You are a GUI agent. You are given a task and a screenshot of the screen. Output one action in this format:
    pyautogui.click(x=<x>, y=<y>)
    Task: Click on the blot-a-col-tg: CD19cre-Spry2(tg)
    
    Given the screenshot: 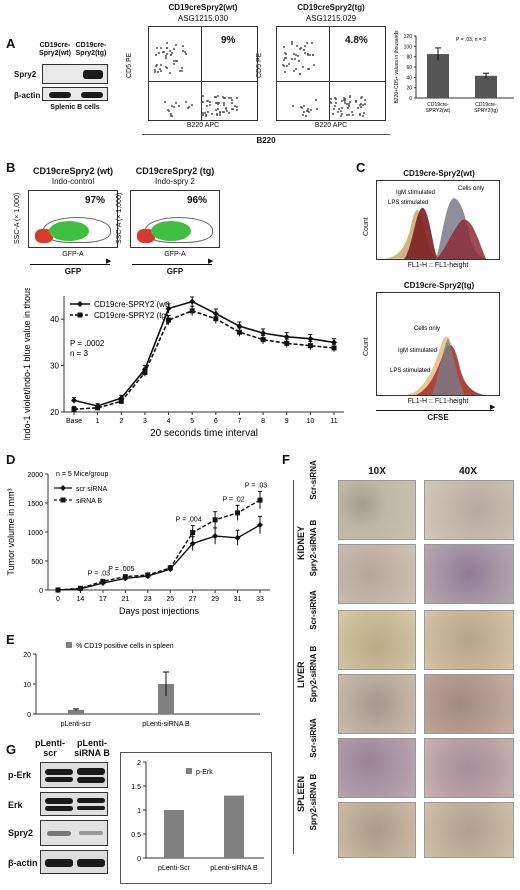 What is the action you would take?
    pyautogui.click(x=91, y=49)
    